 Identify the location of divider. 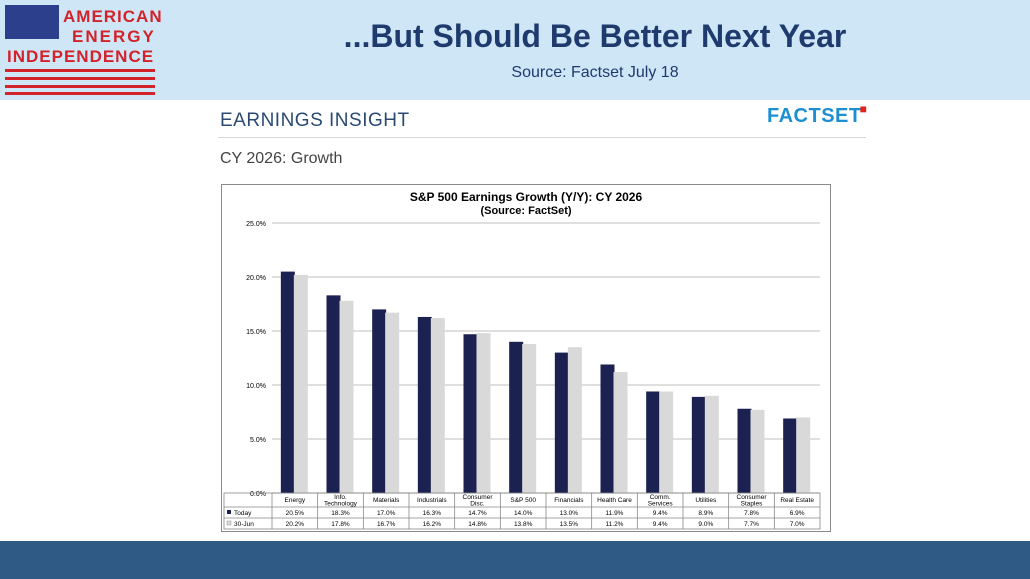
(542, 137).